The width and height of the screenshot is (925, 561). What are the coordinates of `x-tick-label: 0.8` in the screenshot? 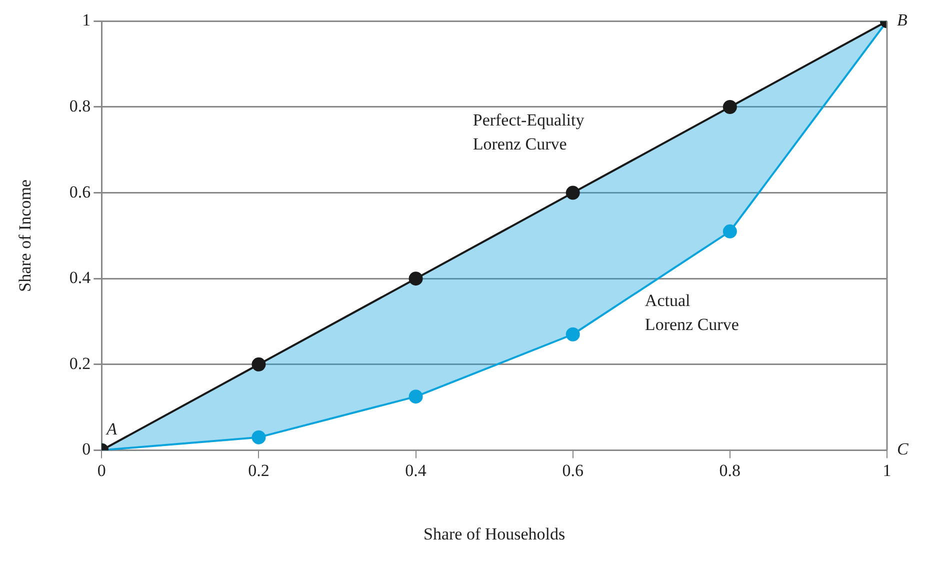 It's located at (730, 470).